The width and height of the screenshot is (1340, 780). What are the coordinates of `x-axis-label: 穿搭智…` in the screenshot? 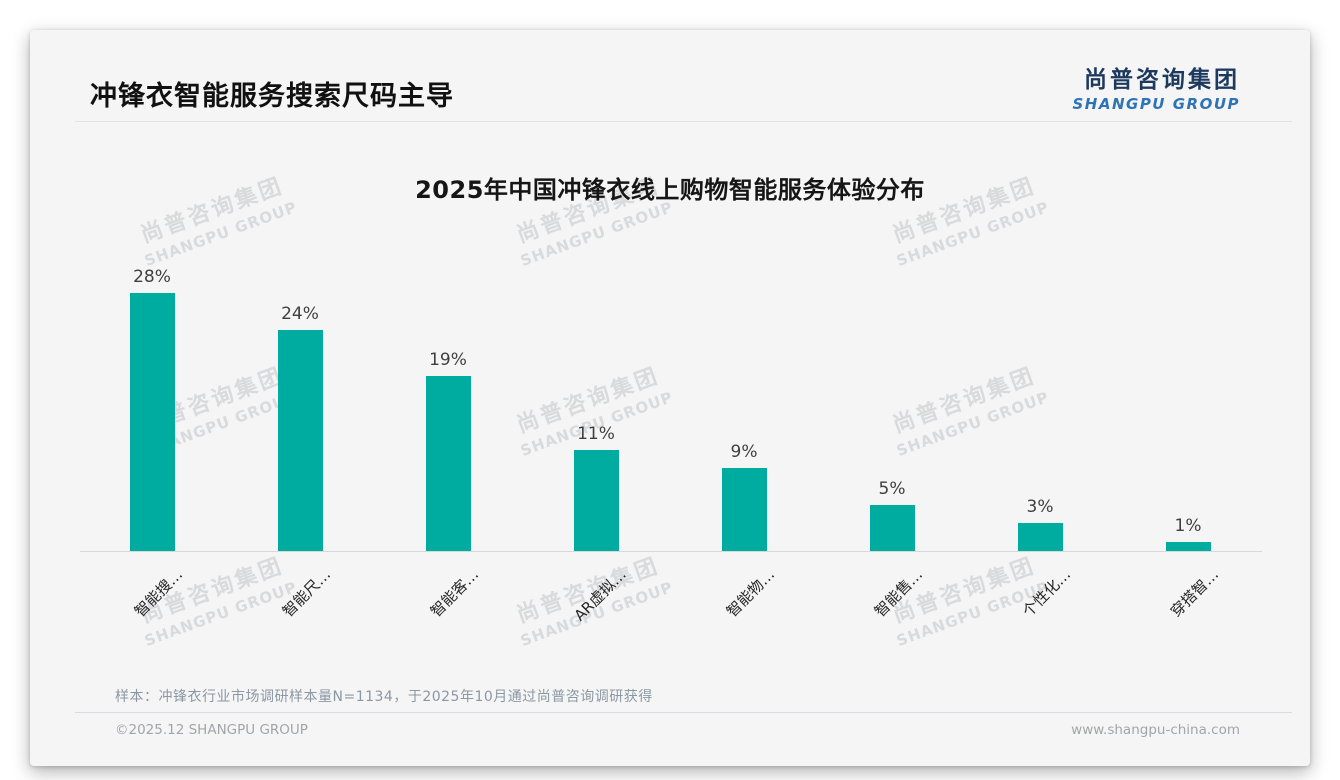 It's located at (1194, 593).